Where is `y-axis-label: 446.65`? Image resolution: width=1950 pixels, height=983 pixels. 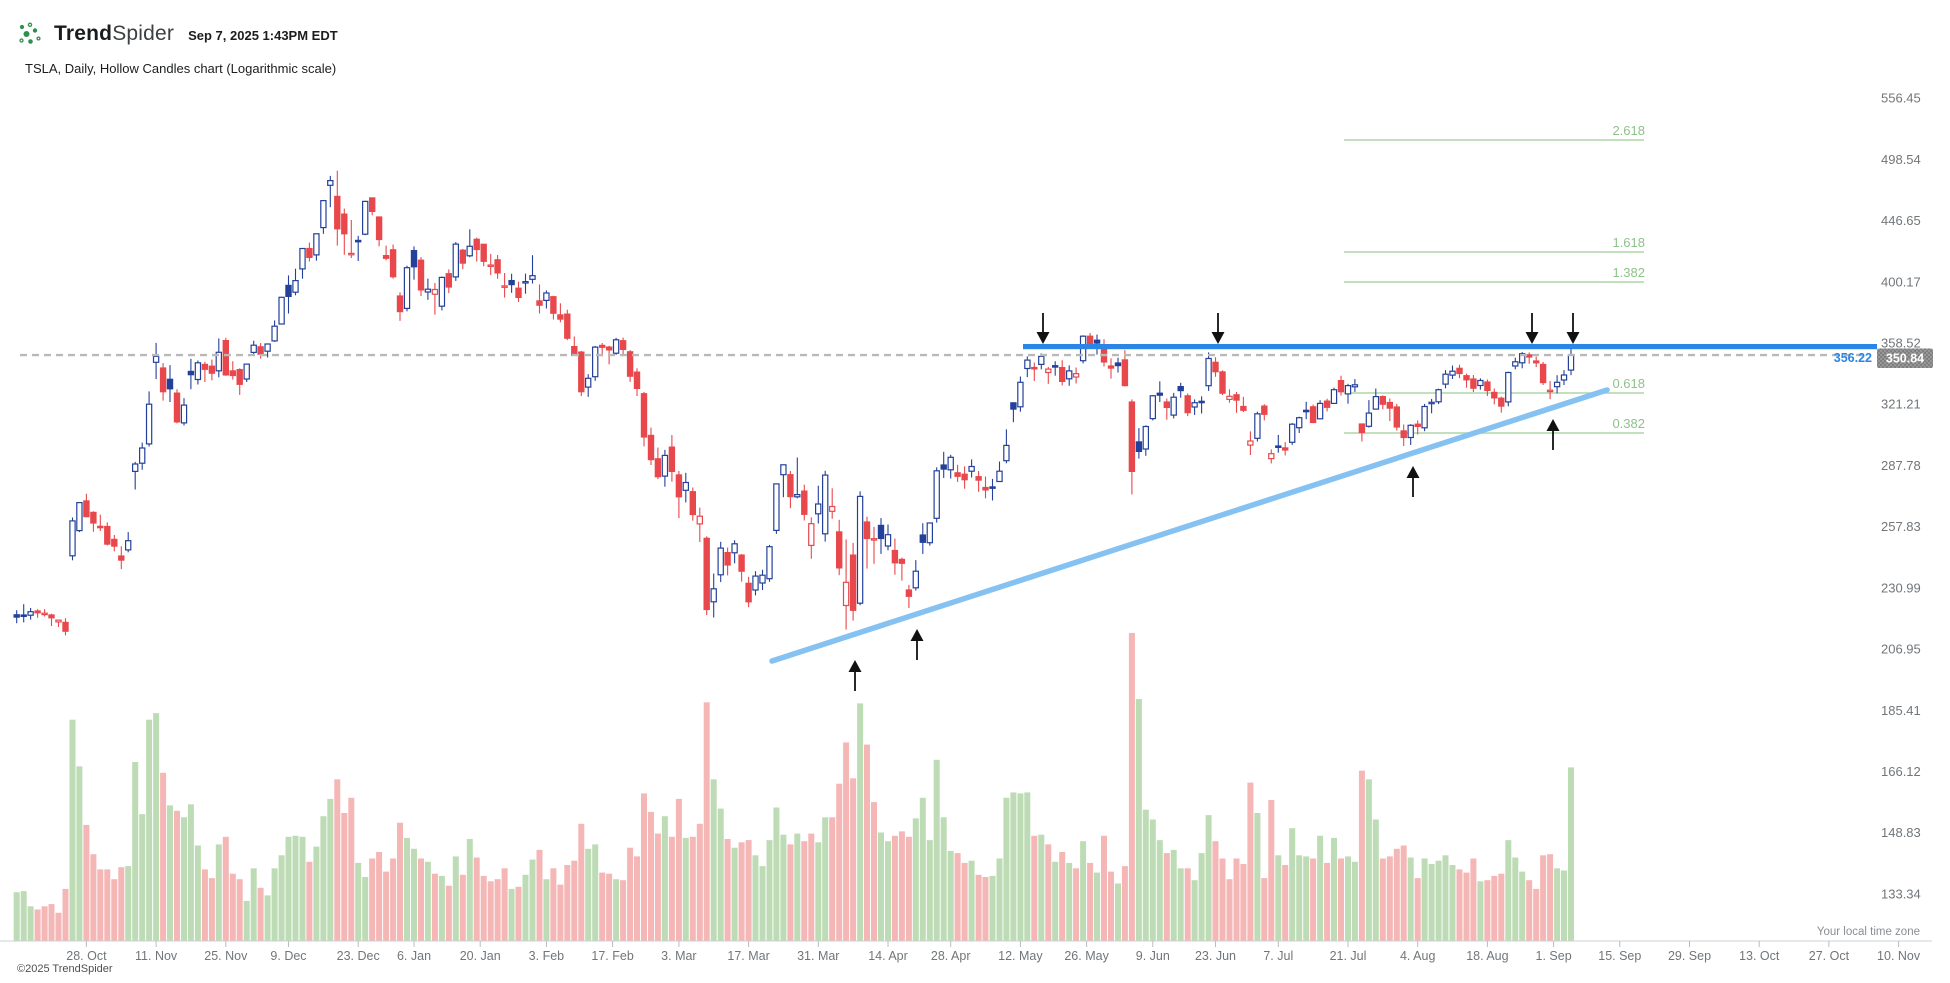
y-axis-label: 446.65 is located at coordinates (1901, 220).